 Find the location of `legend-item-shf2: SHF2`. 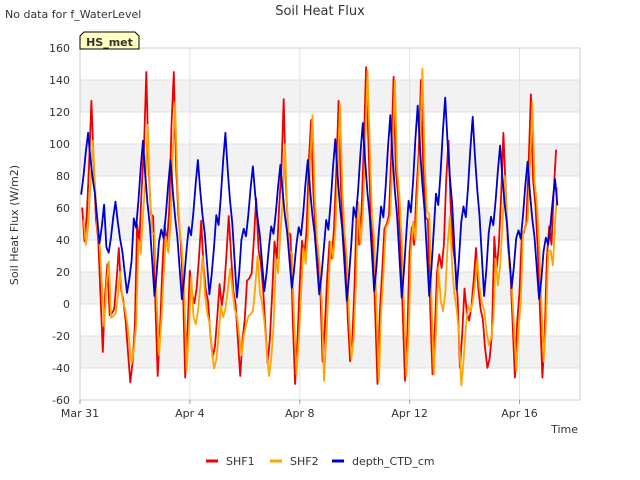

legend-item-shf2: SHF2 is located at coordinates (294, 461).